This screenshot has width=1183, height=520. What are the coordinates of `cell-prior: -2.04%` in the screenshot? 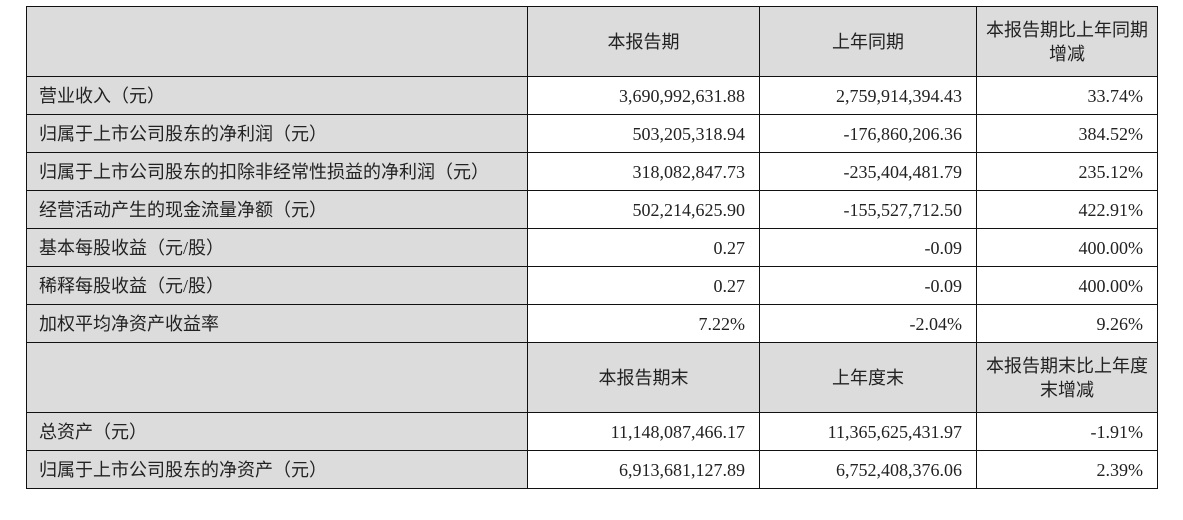 It's located at (868, 323).